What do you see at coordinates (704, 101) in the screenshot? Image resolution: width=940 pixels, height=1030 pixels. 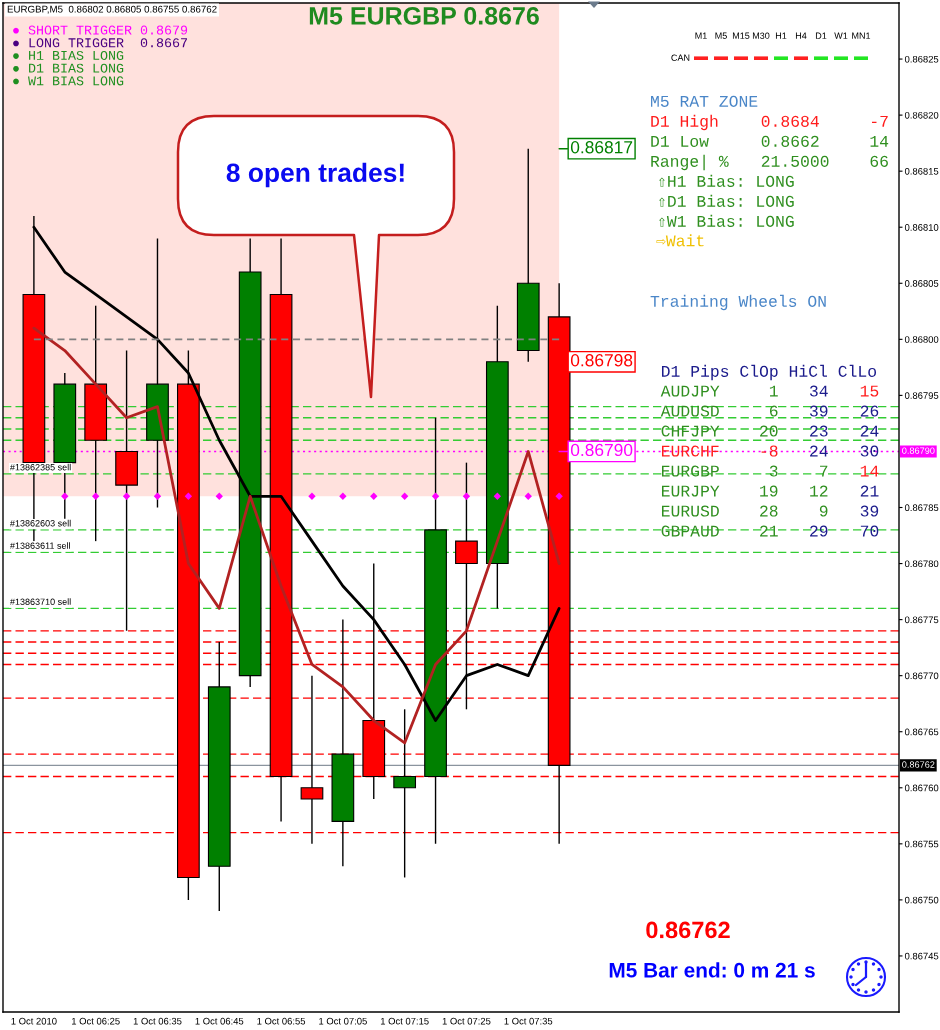 I see `annotation: M5 RAT ZONE` at bounding box center [704, 101].